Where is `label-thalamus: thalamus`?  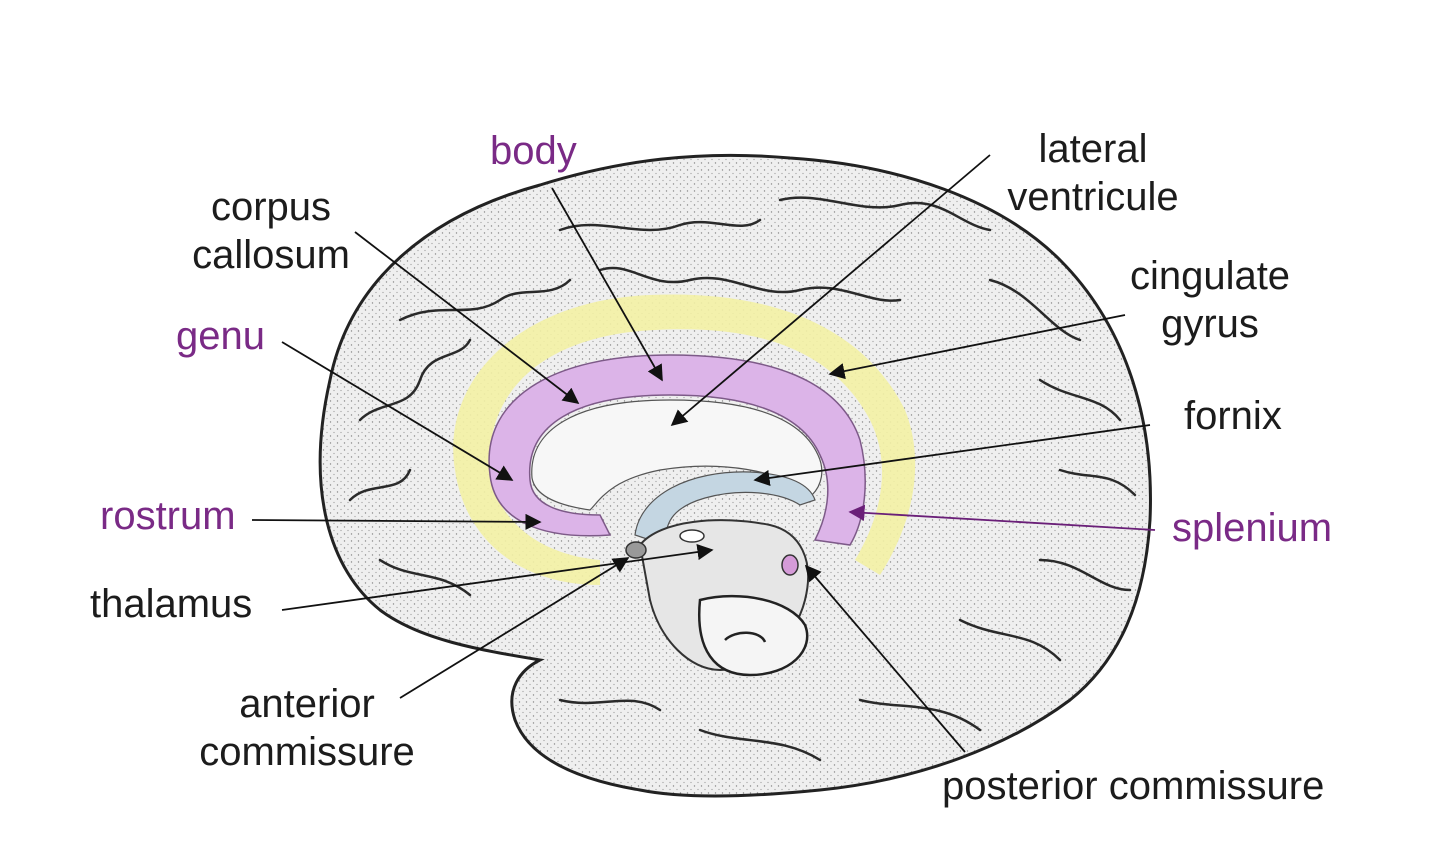 label-thalamus: thalamus is located at coordinates (171, 604).